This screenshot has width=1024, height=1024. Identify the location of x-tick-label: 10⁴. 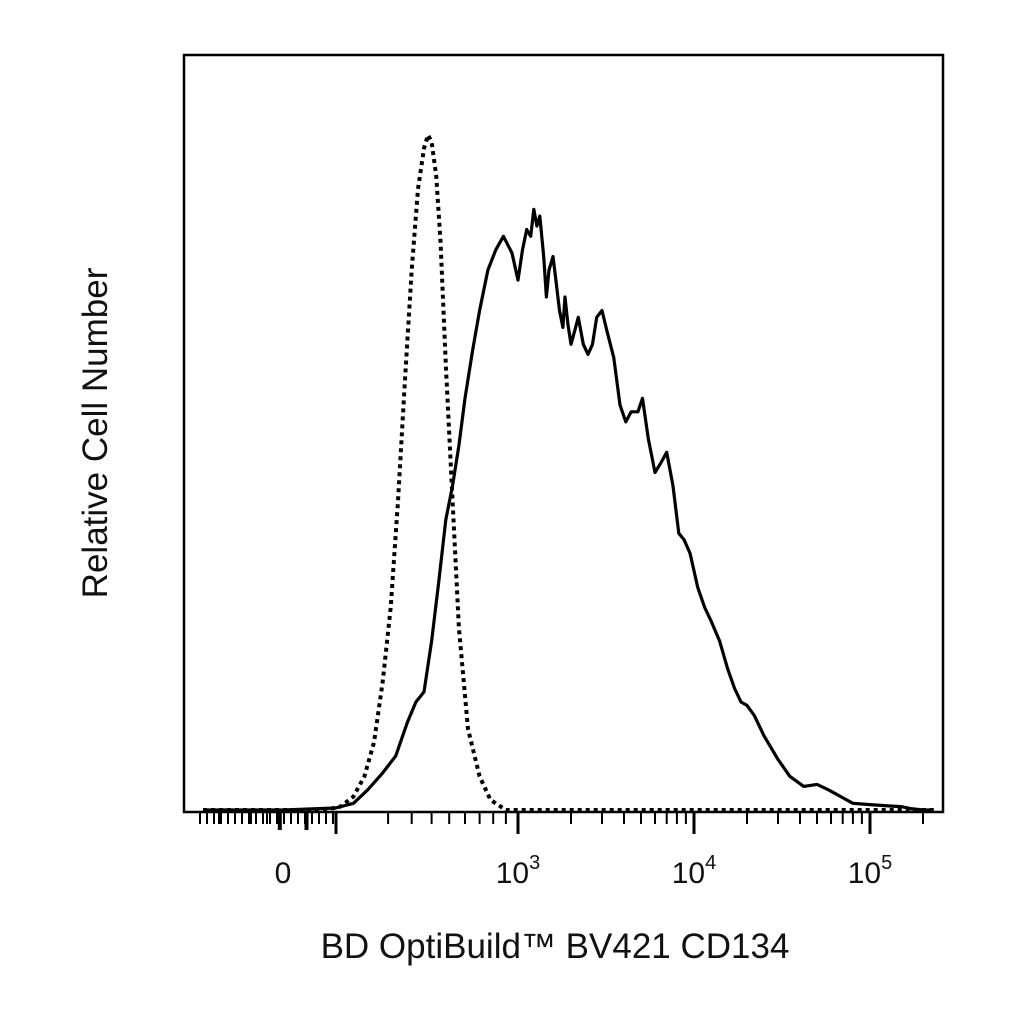
(694, 871).